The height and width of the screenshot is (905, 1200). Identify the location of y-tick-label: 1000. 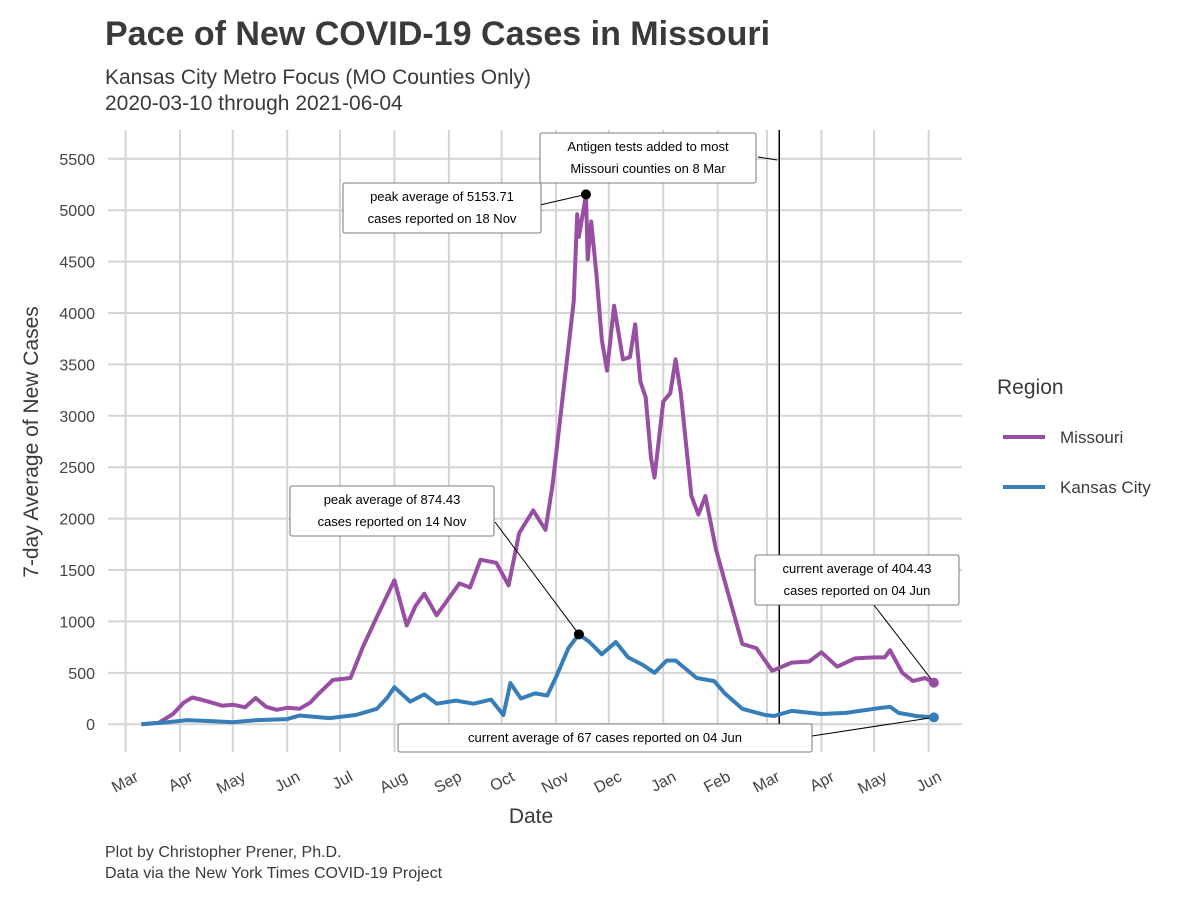
(77, 622).